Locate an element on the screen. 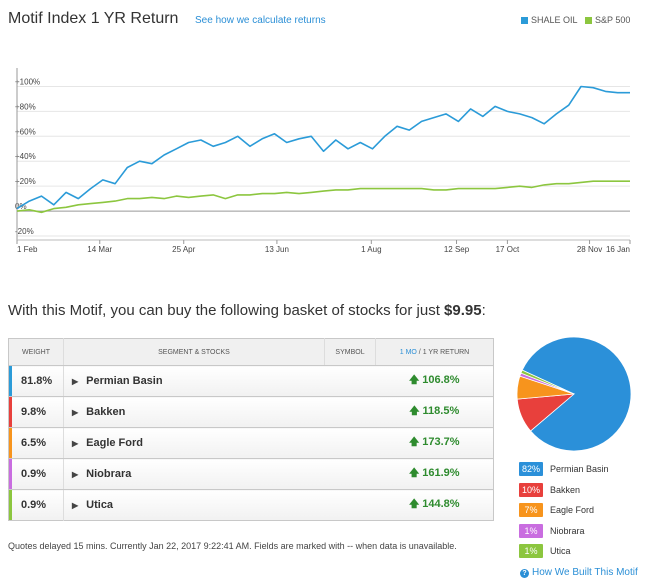 This screenshot has width=650, height=583. pie-legend-label: Utica is located at coordinates (560, 551).